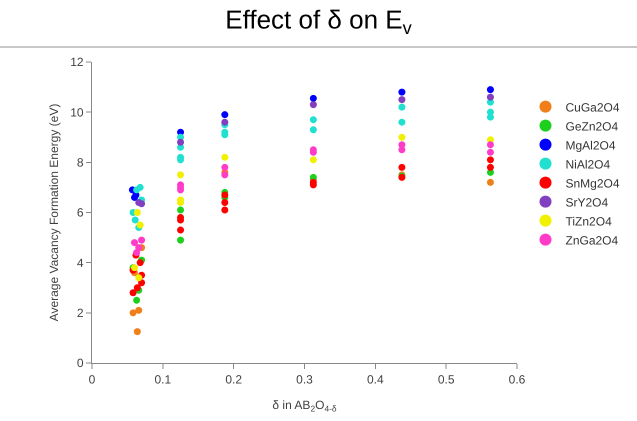  I want to click on legend-label: CuGa2O4, so click(593, 107).